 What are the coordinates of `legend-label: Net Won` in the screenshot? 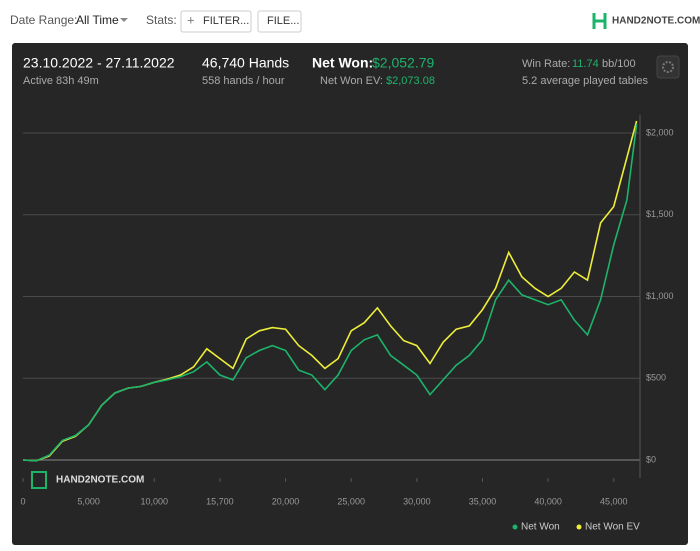 It's located at (540, 527).